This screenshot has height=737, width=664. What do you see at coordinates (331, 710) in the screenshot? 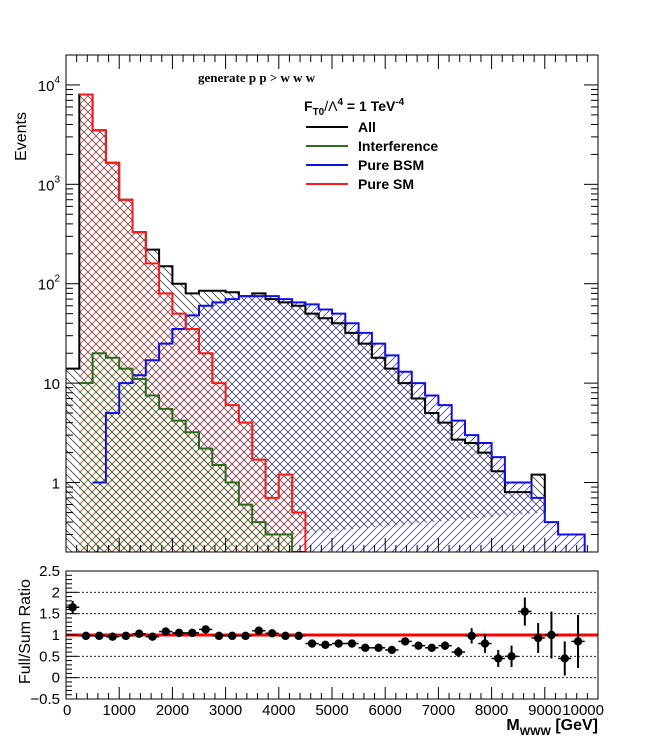
I see `ratio-x-tick-label: 5000` at bounding box center [331, 710].